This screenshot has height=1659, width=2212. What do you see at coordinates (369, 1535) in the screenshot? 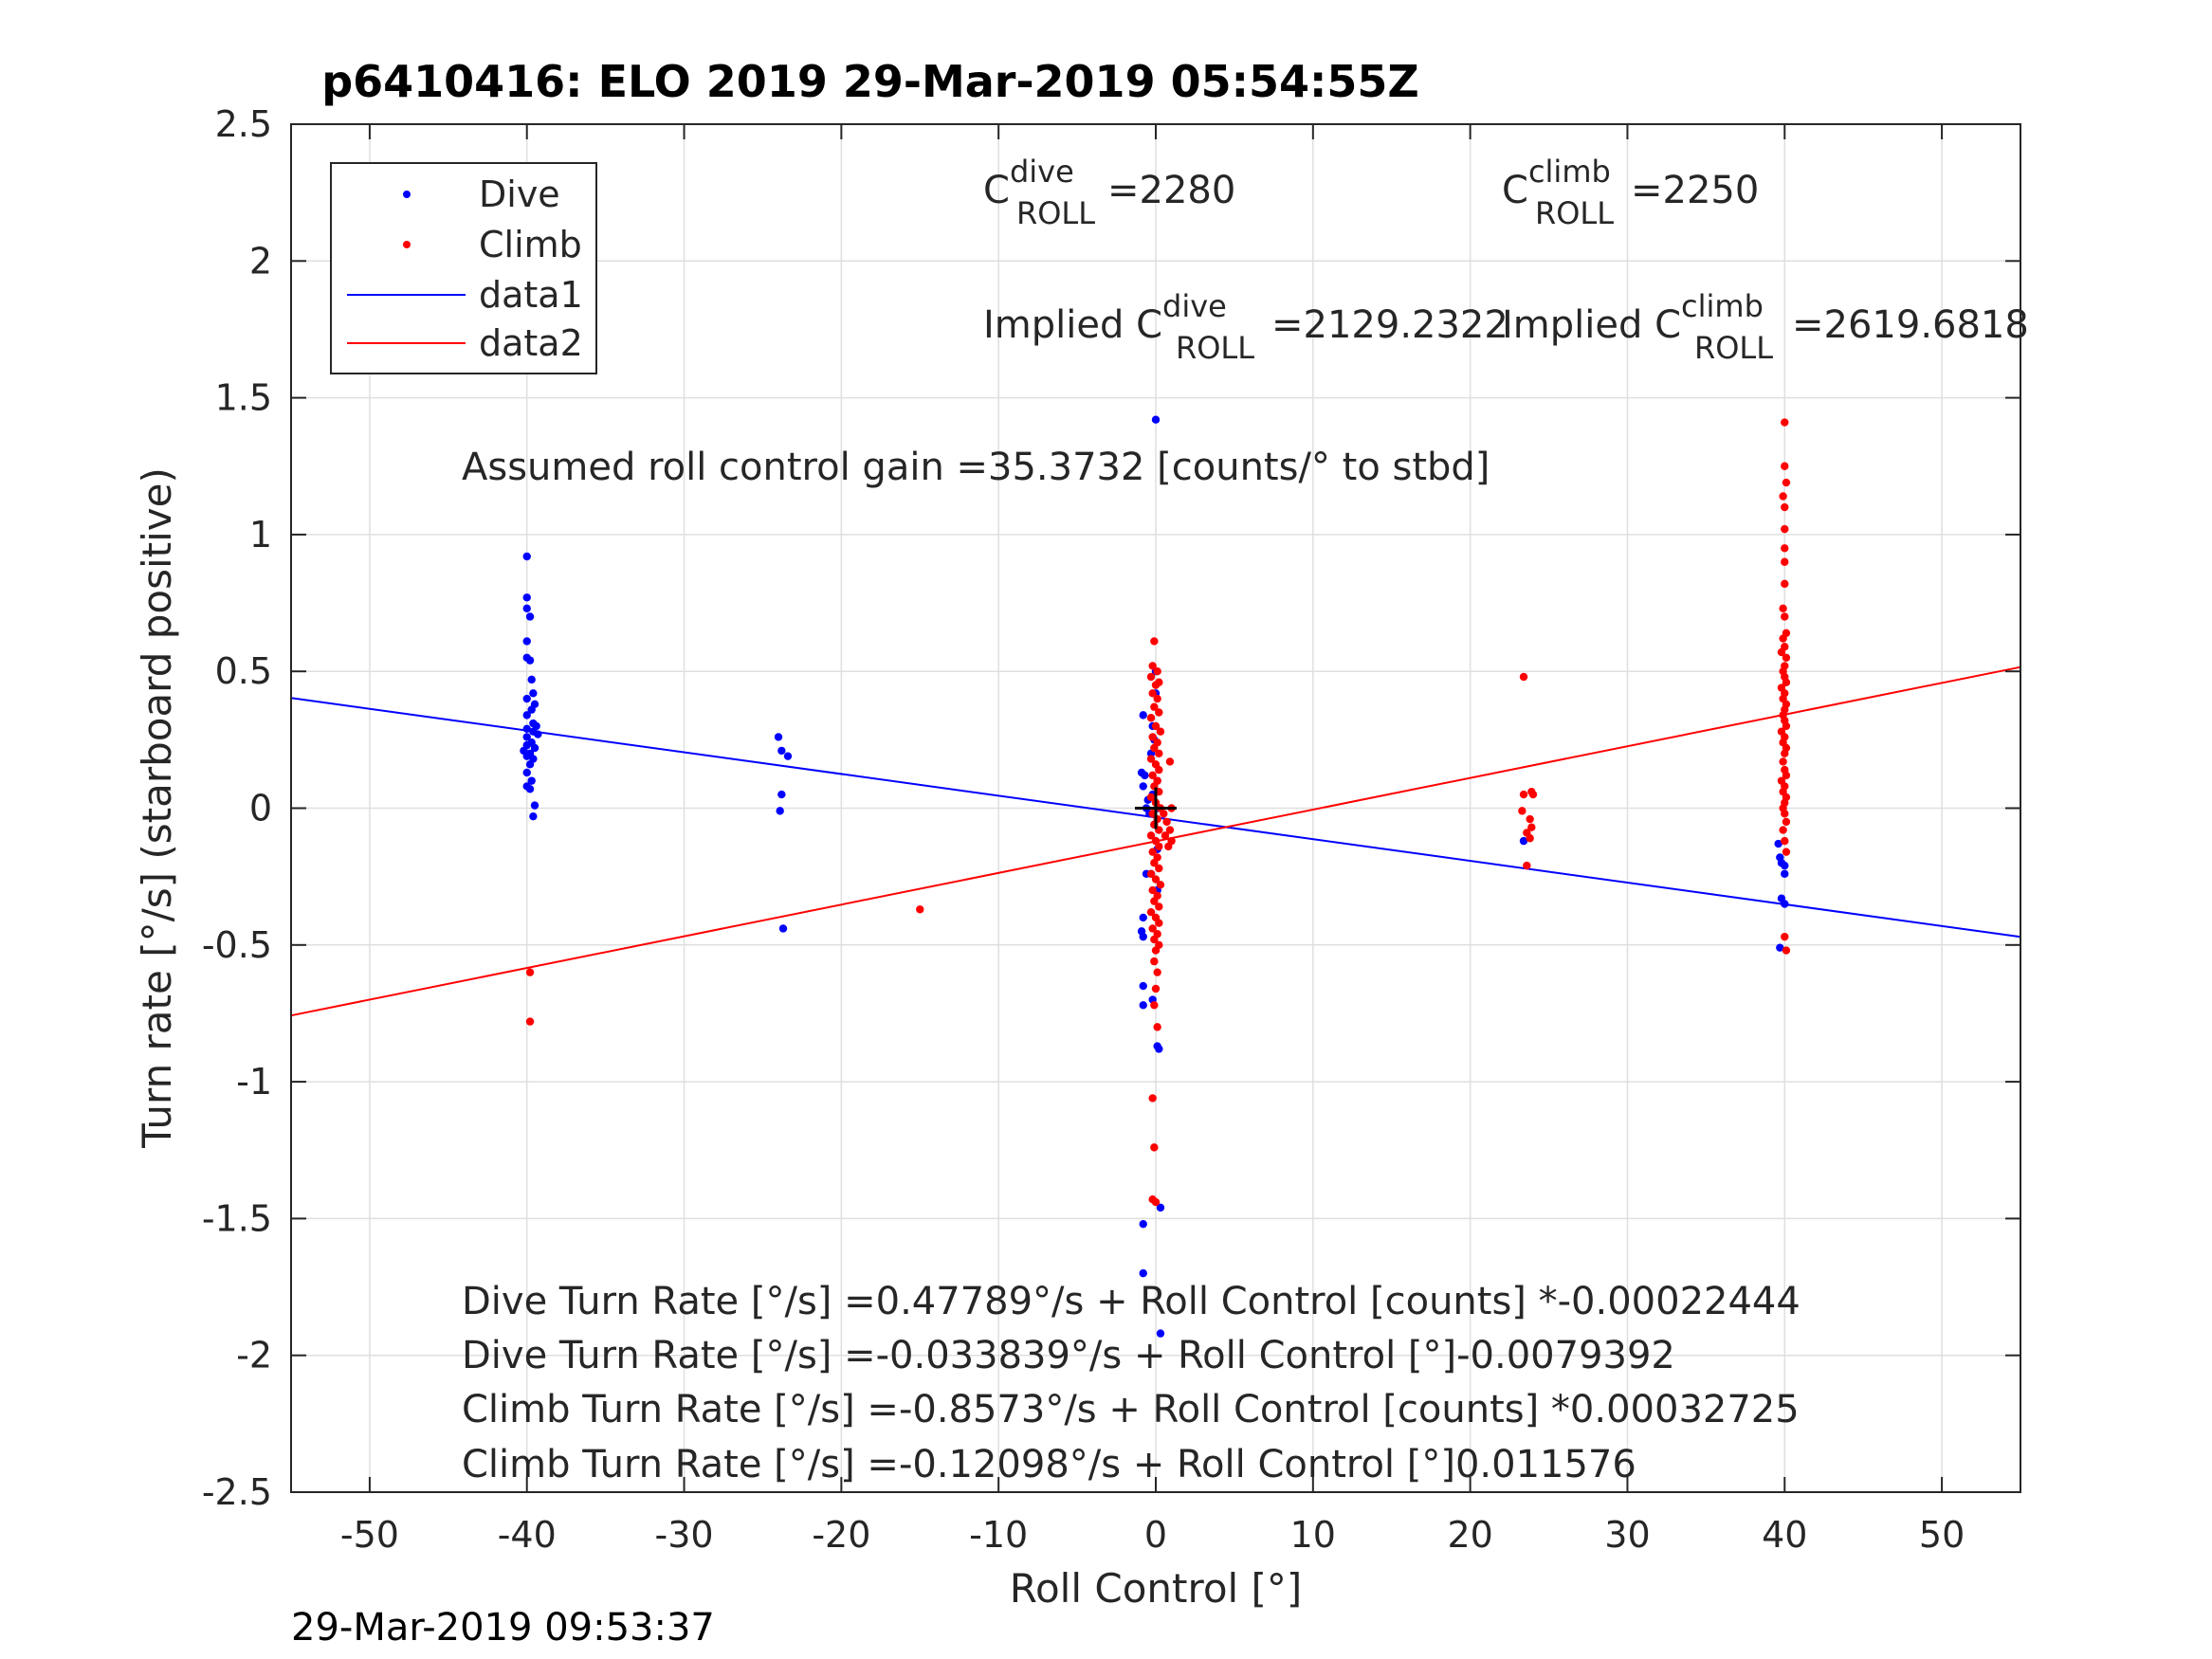
I see `x-tick-label: -50` at bounding box center [369, 1535].